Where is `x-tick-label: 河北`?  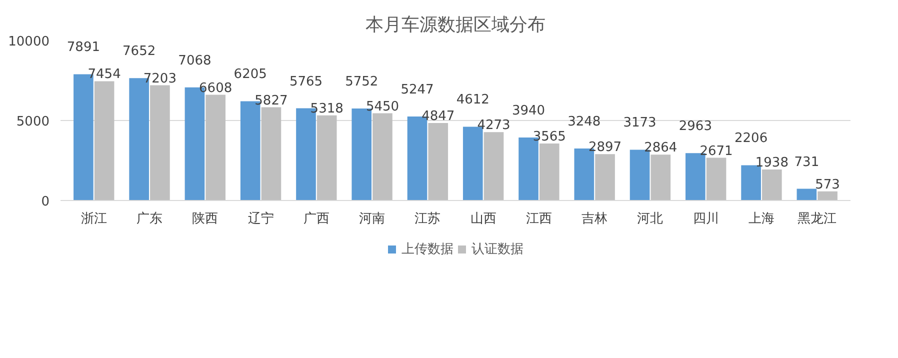
x-tick-label: 河北 is located at coordinates (650, 219).